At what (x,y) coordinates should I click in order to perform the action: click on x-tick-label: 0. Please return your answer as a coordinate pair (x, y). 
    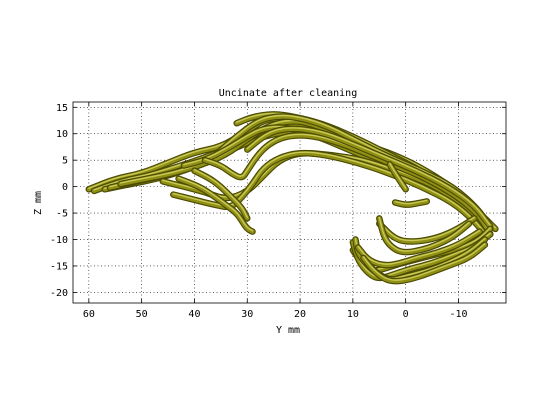
    Looking at the image, I should click on (406, 314).